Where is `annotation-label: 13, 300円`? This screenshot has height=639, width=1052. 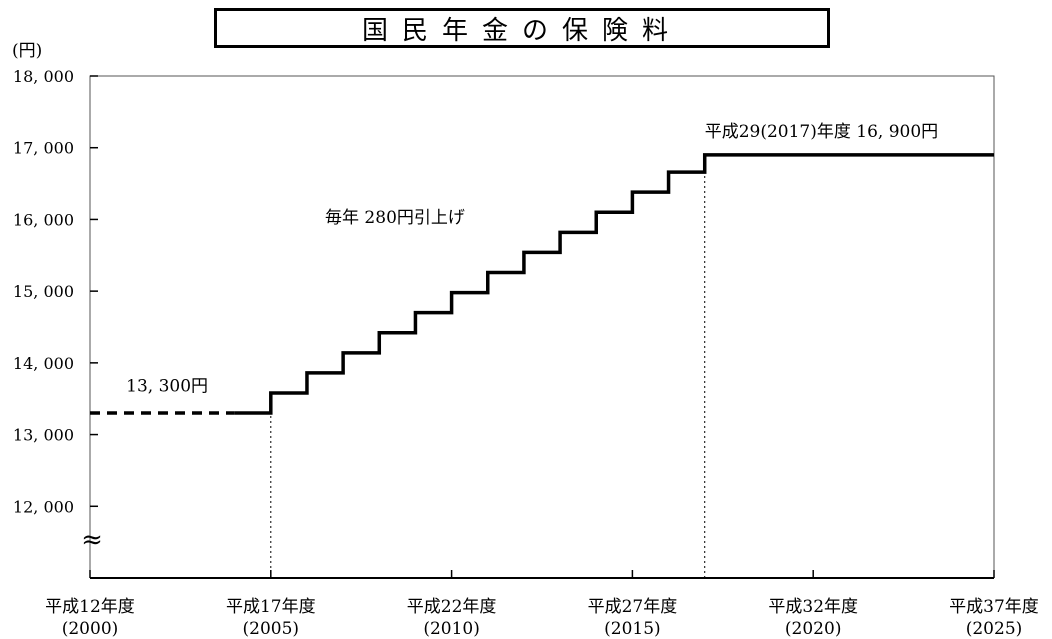
annotation-label: 13, 300円 is located at coordinates (167, 387).